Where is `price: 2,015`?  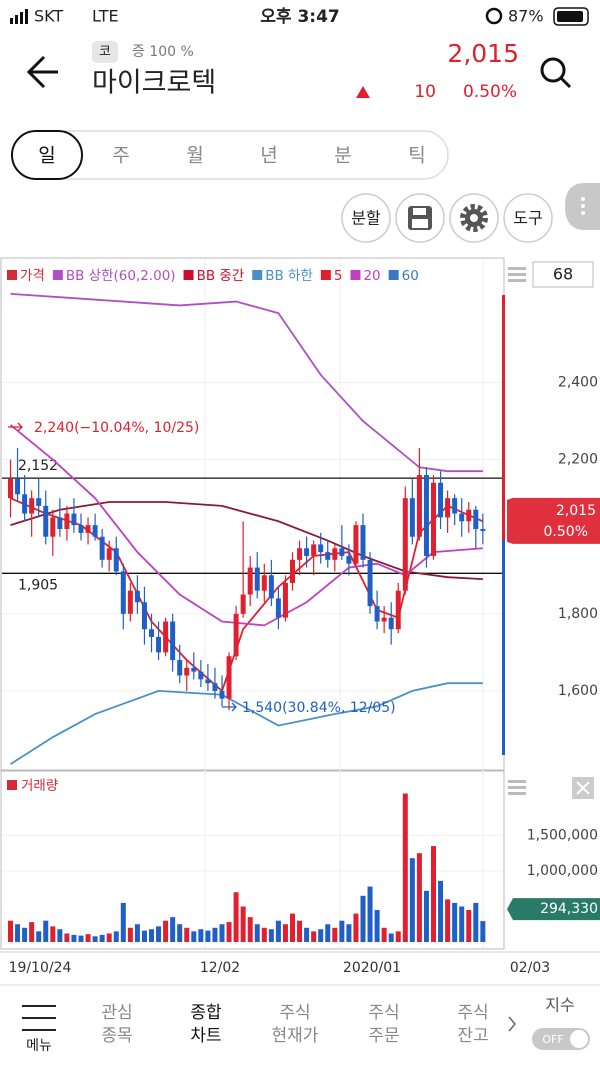
price: 2,015 is located at coordinates (483, 53).